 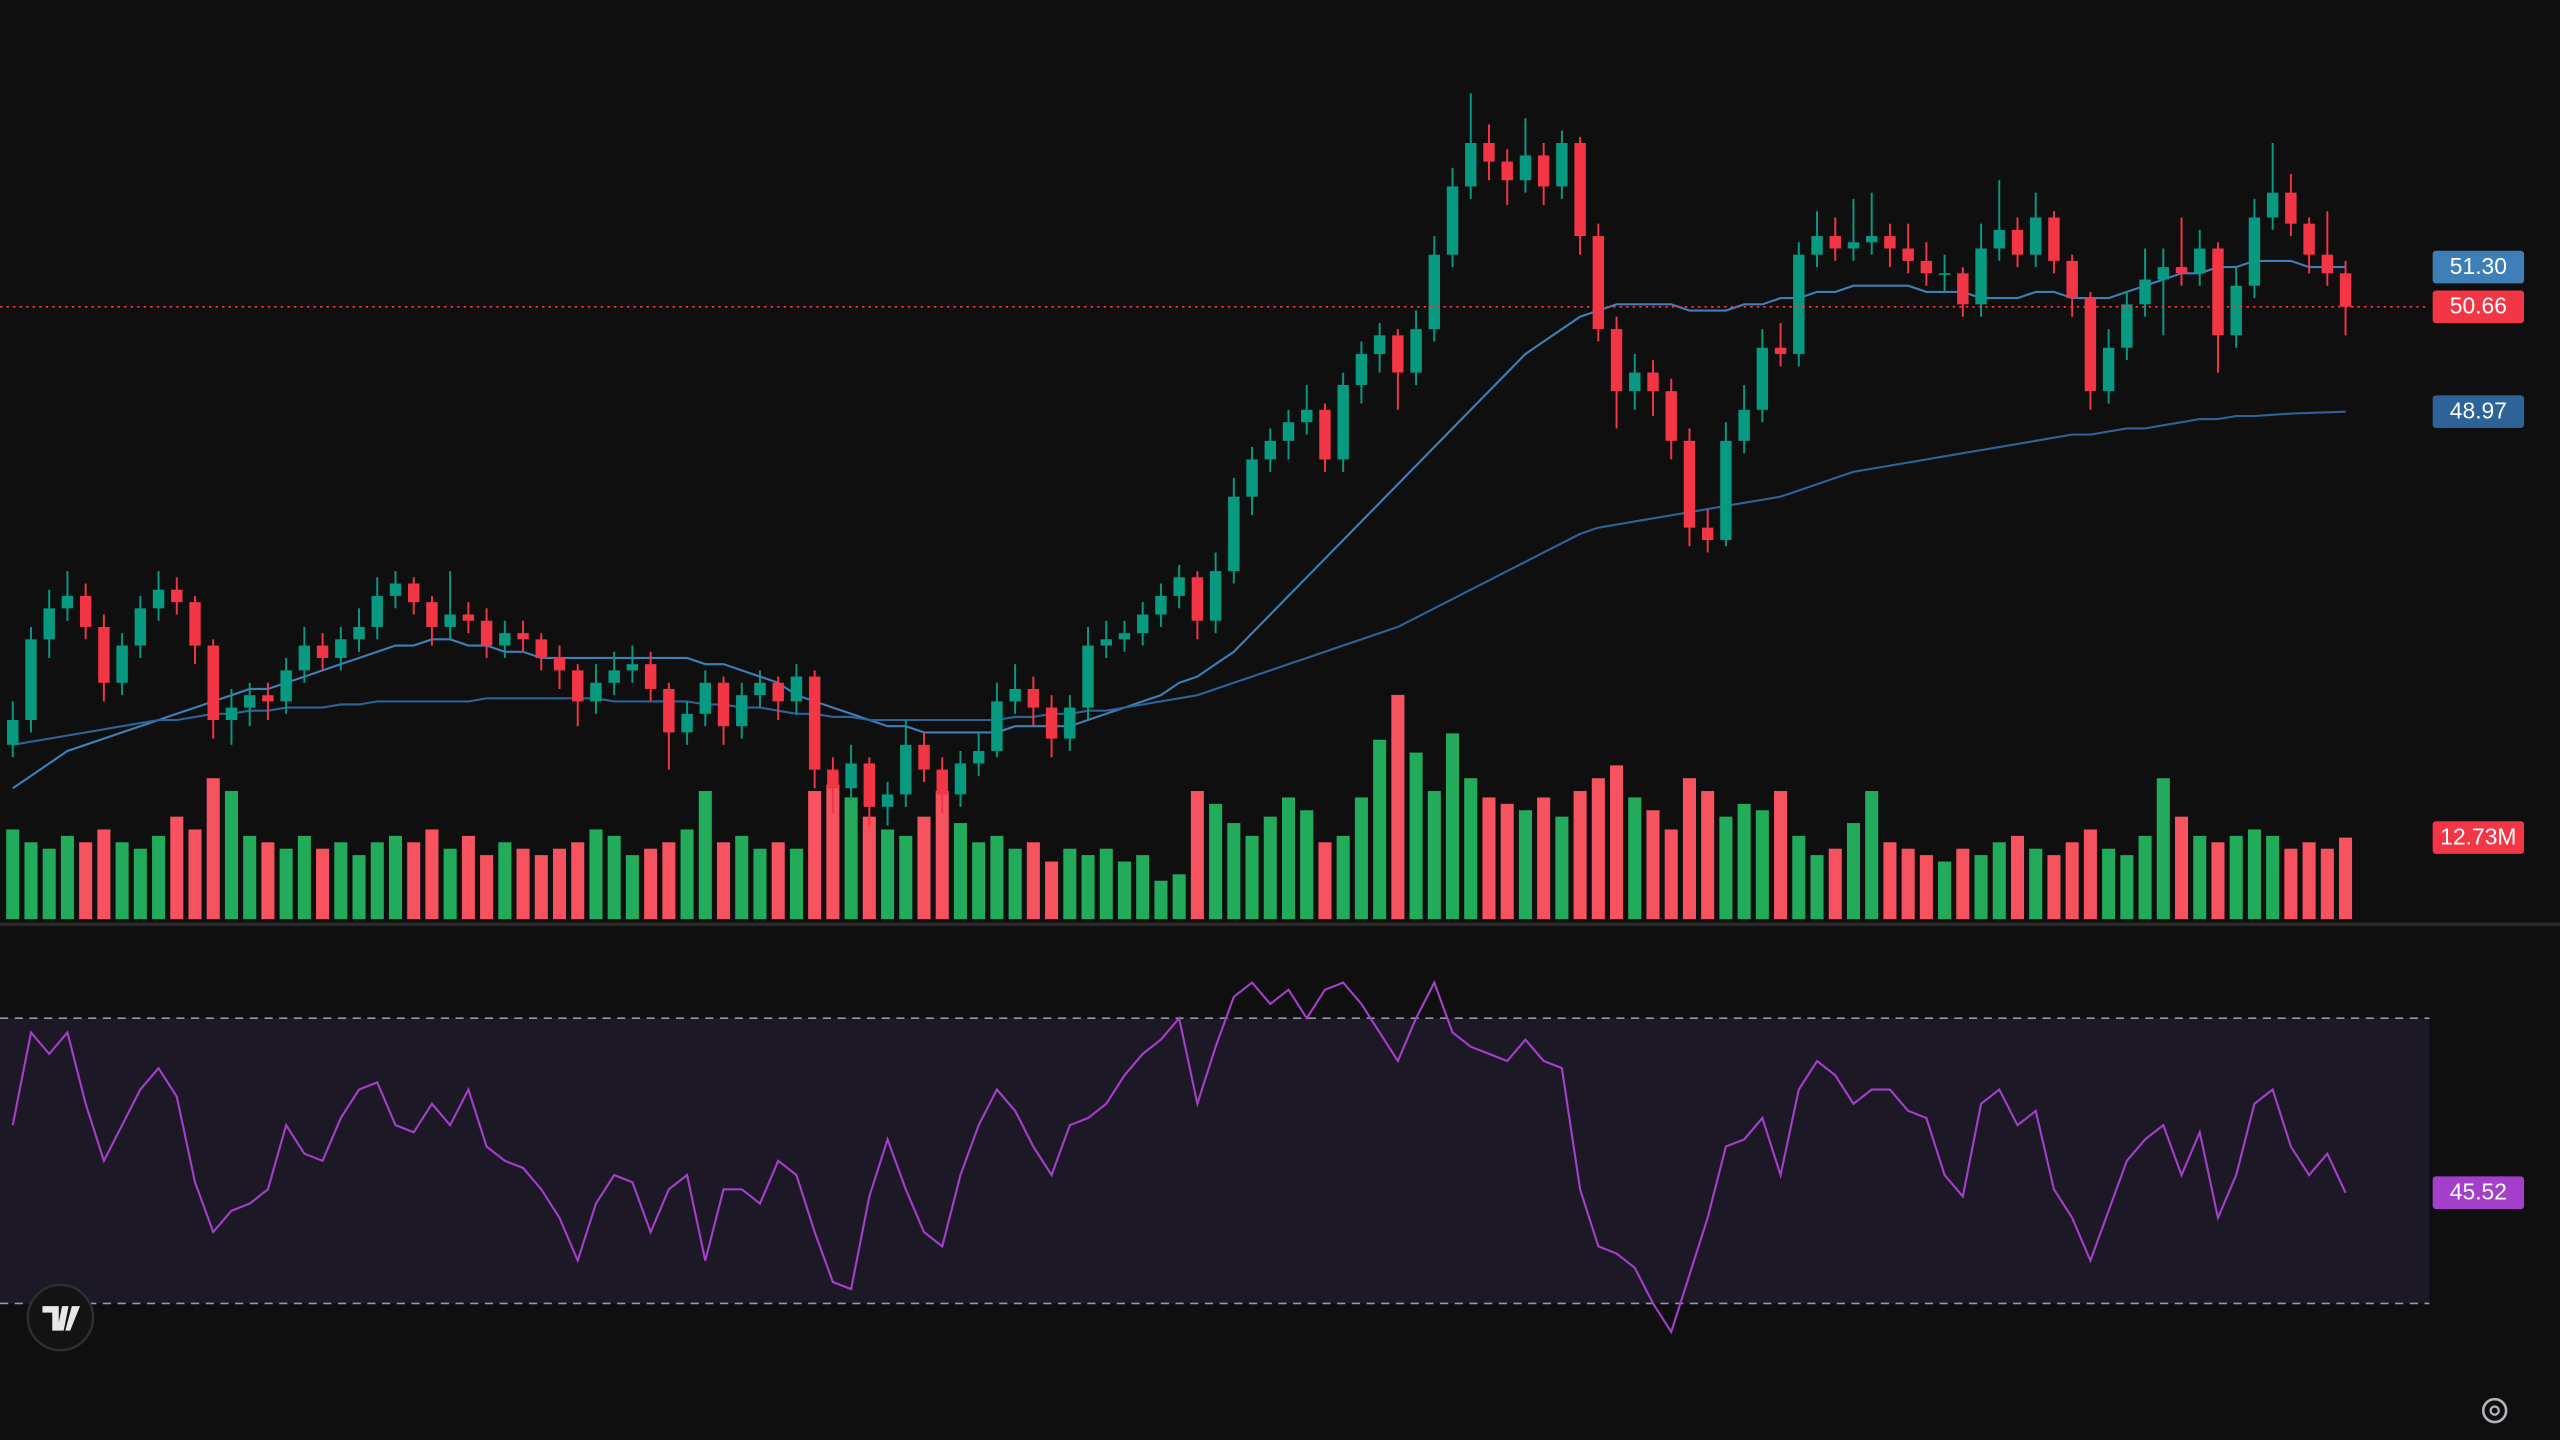 I want to click on logo, so click(x=60, y=1317).